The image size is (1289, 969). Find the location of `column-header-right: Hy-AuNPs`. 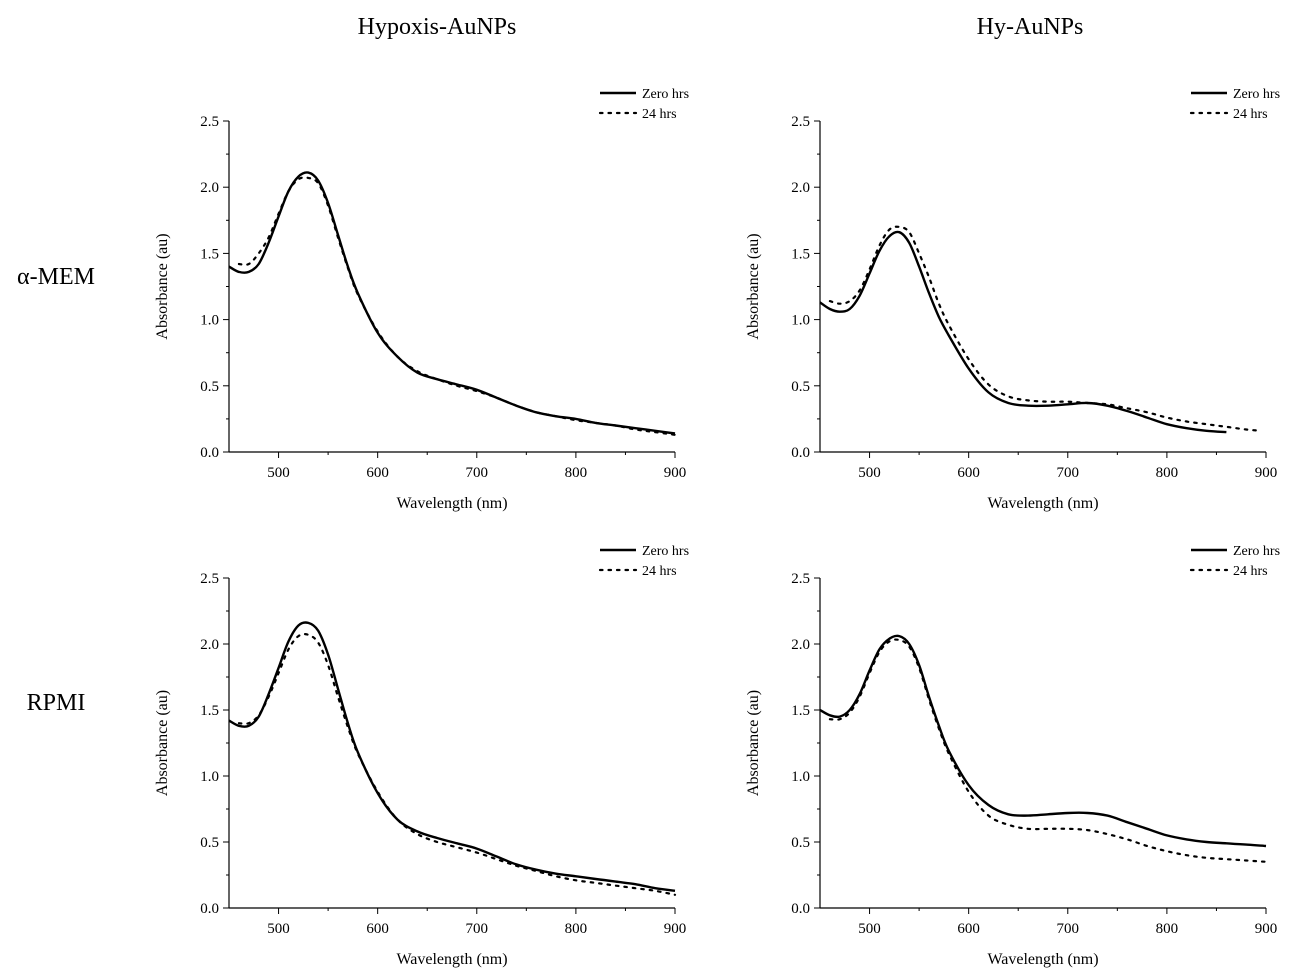

column-header-right: Hy-AuNPs is located at coordinates (1030, 27).